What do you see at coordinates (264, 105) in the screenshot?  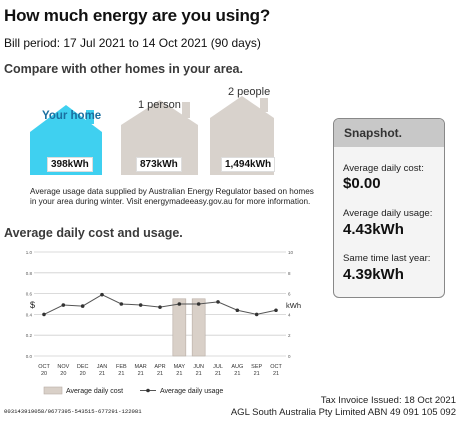 I see `two-people-chimney` at bounding box center [264, 105].